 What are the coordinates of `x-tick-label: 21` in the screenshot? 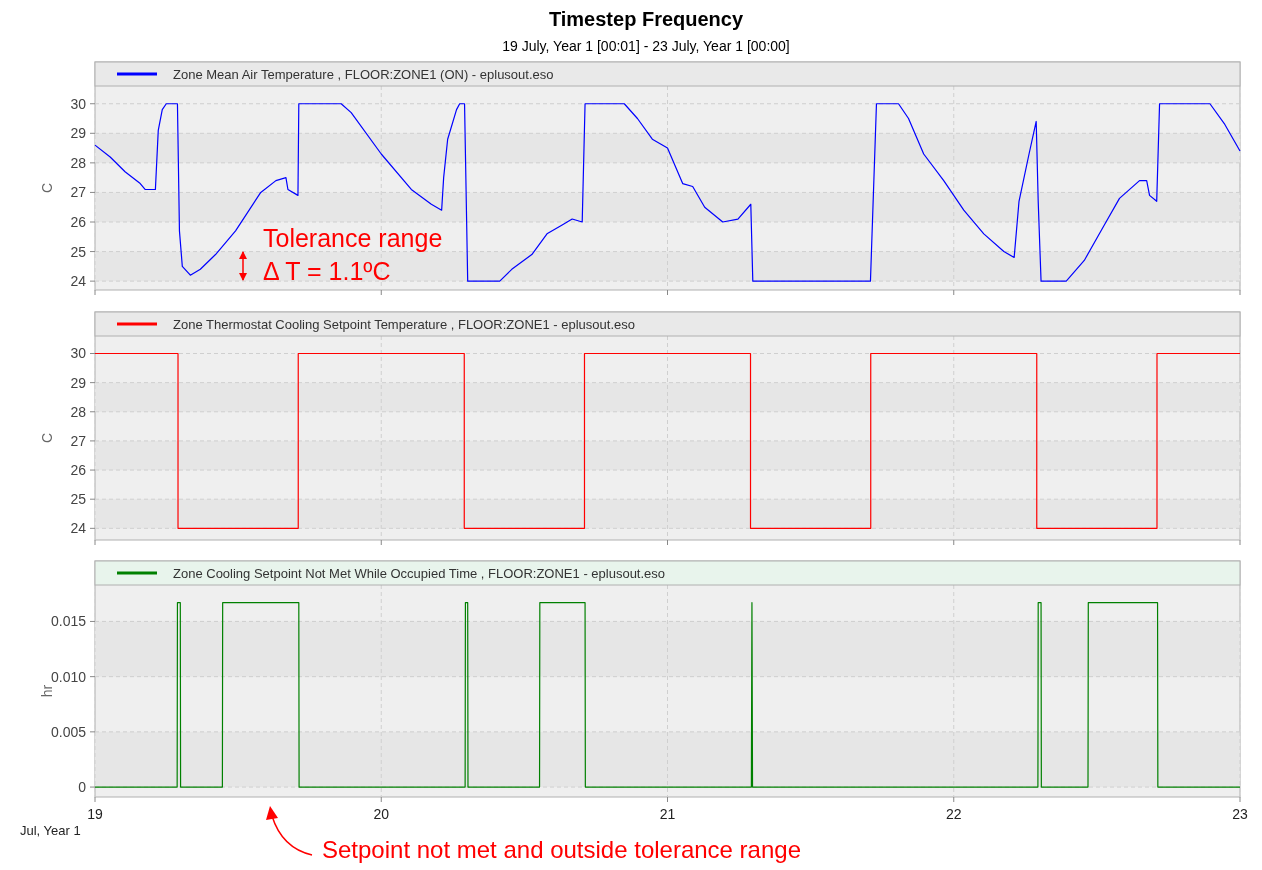 It's located at (667, 814).